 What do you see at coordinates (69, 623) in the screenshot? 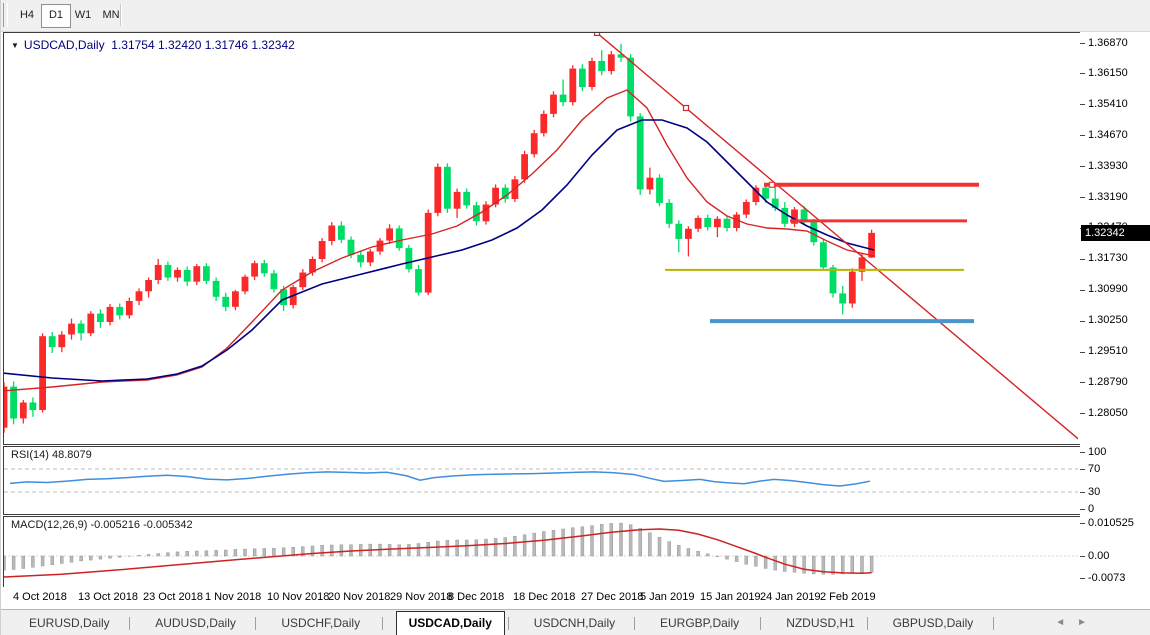
I see `tab-eurusd: EURUSD,Daily` at bounding box center [69, 623].